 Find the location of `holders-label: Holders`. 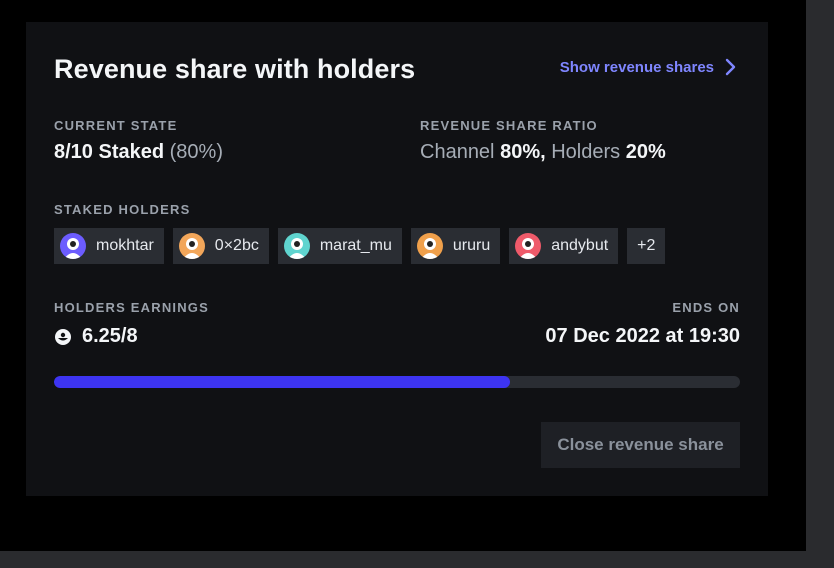

holders-label: Holders is located at coordinates (586, 152).